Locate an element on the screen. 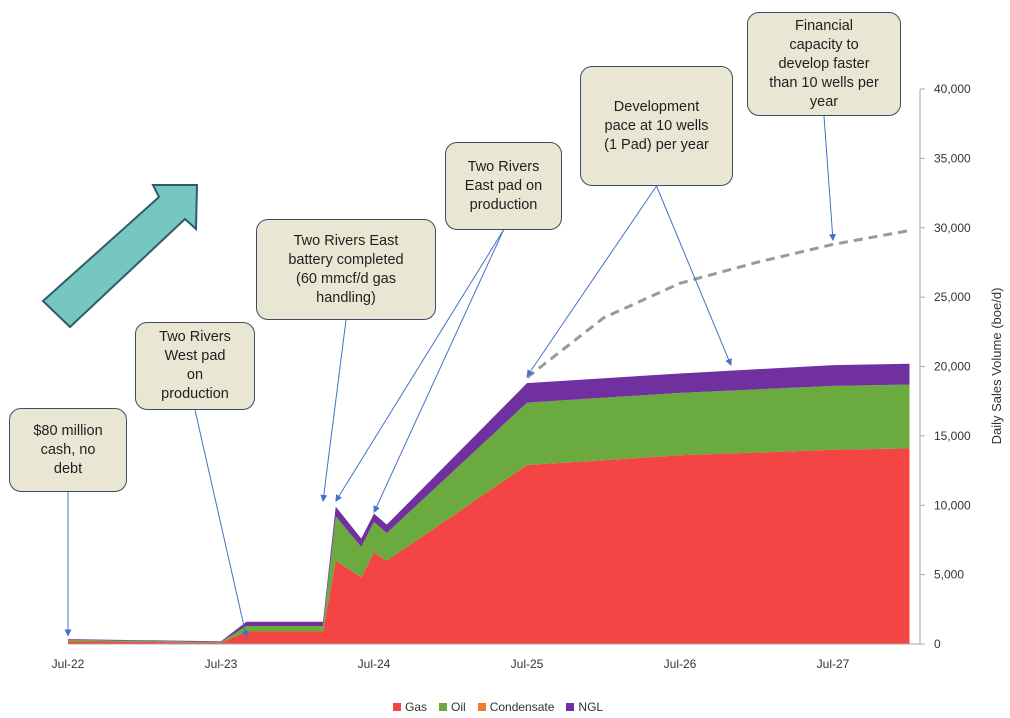  x-tick-label: Jul-24 is located at coordinates (374, 664).